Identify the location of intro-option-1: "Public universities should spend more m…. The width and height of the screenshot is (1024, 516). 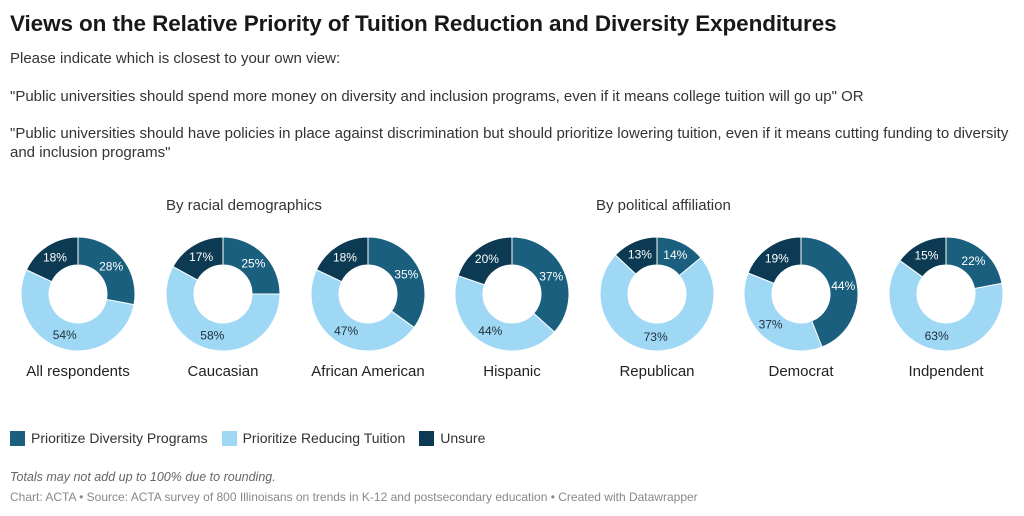
(437, 96).